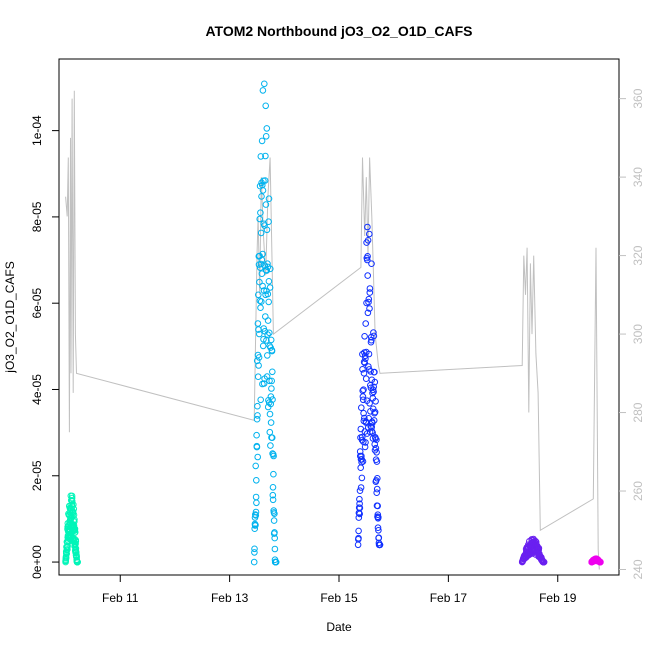  What do you see at coordinates (449, 598) in the screenshot?
I see `x-tick-label: Feb 17` at bounding box center [449, 598].